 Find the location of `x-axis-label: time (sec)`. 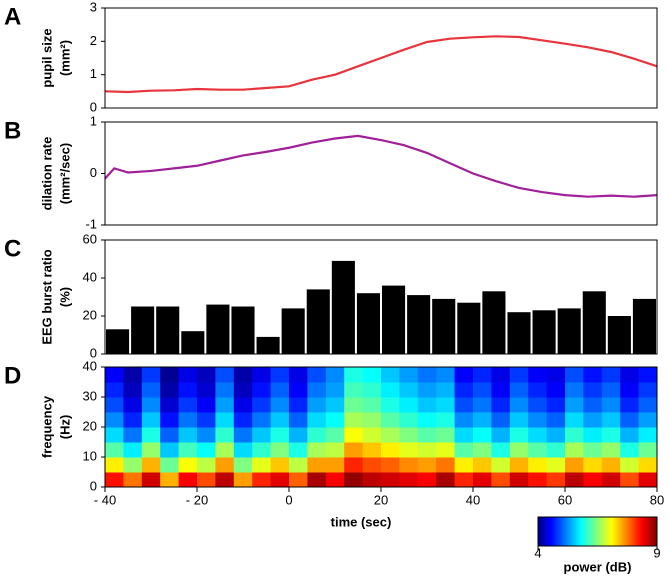

x-axis-label: time (sec) is located at coordinates (361, 521).